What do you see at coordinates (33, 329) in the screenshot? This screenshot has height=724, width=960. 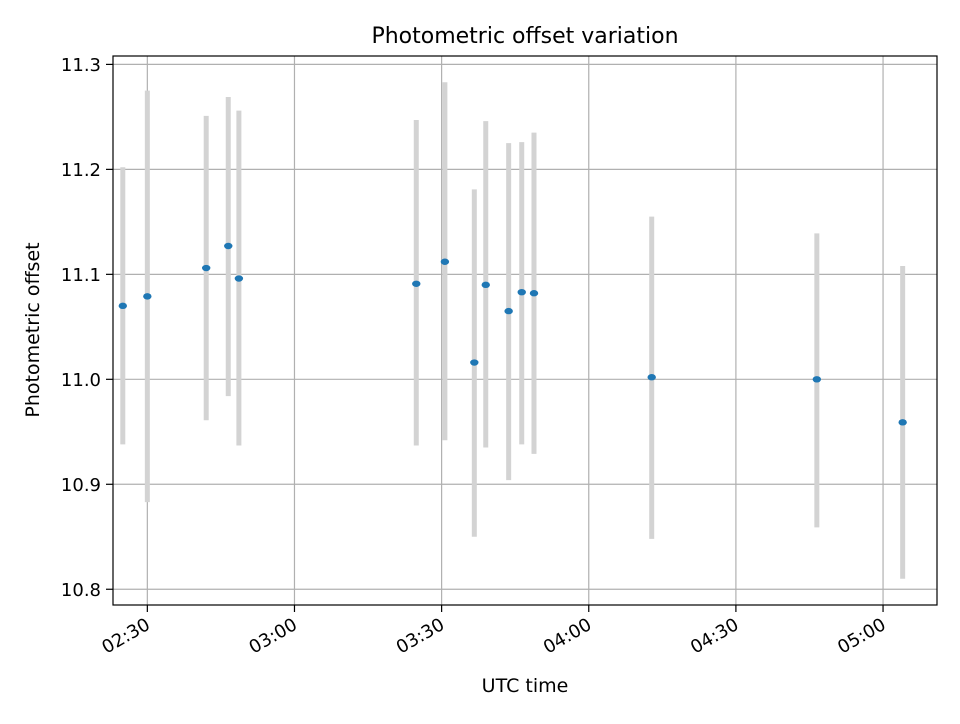 I see `y-axis-label: Photometric offset` at bounding box center [33, 329].